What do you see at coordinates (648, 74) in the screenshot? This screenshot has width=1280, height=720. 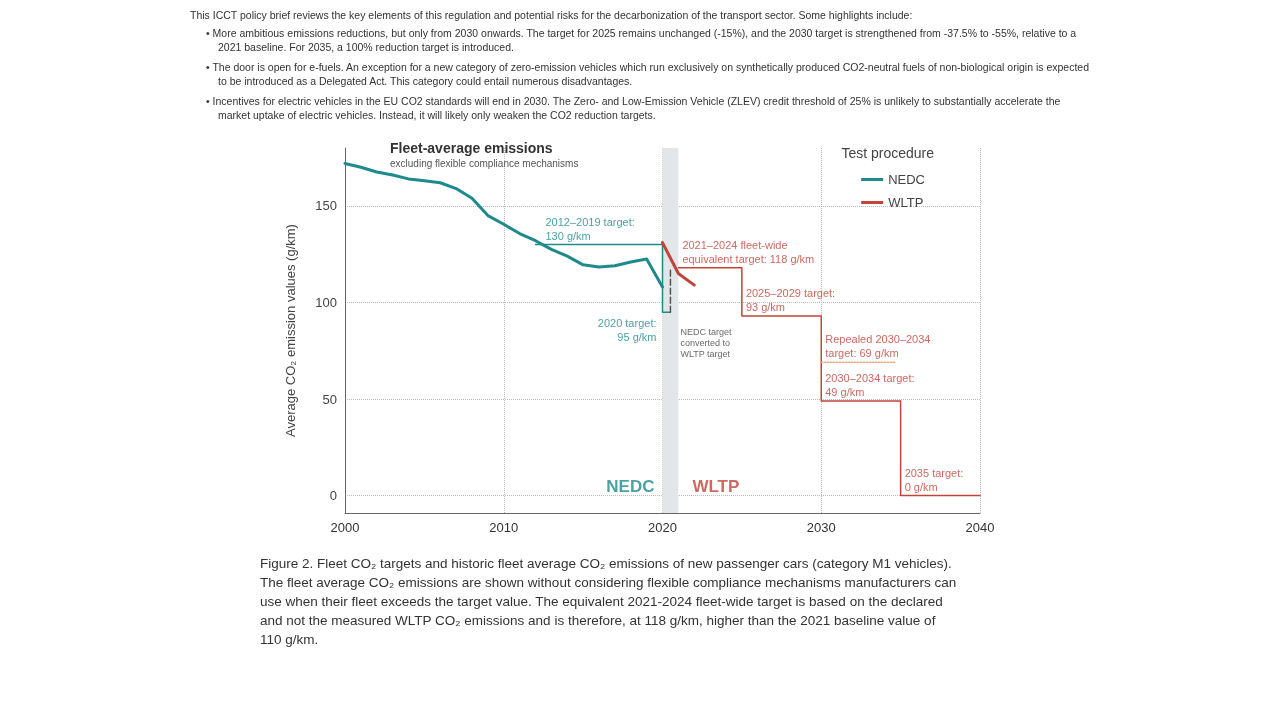 I see `text: • The door is open for e-fuels. An exception for a new category of zero-emission vehicles which run exclusively on synthetically produced CO2-neutral fuels of non-biological origin is expected to be introduced as a Delegated Act. This category could entail numerous disadvantages.` at bounding box center [648, 74].